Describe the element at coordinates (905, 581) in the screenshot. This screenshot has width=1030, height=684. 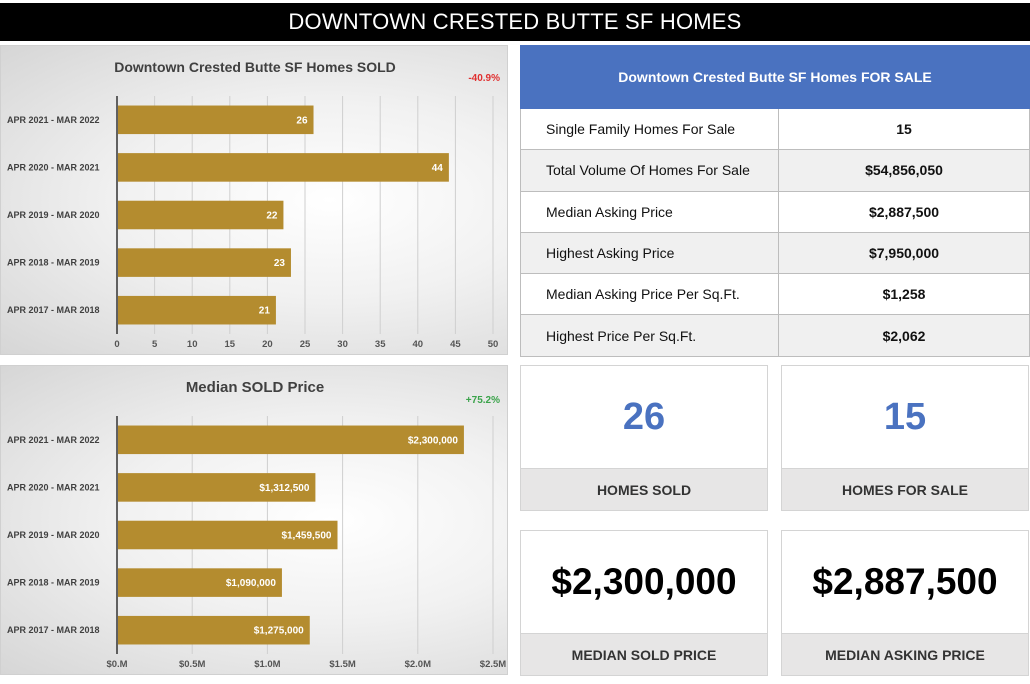
I see `kpi-value: $2,887,500` at that location.